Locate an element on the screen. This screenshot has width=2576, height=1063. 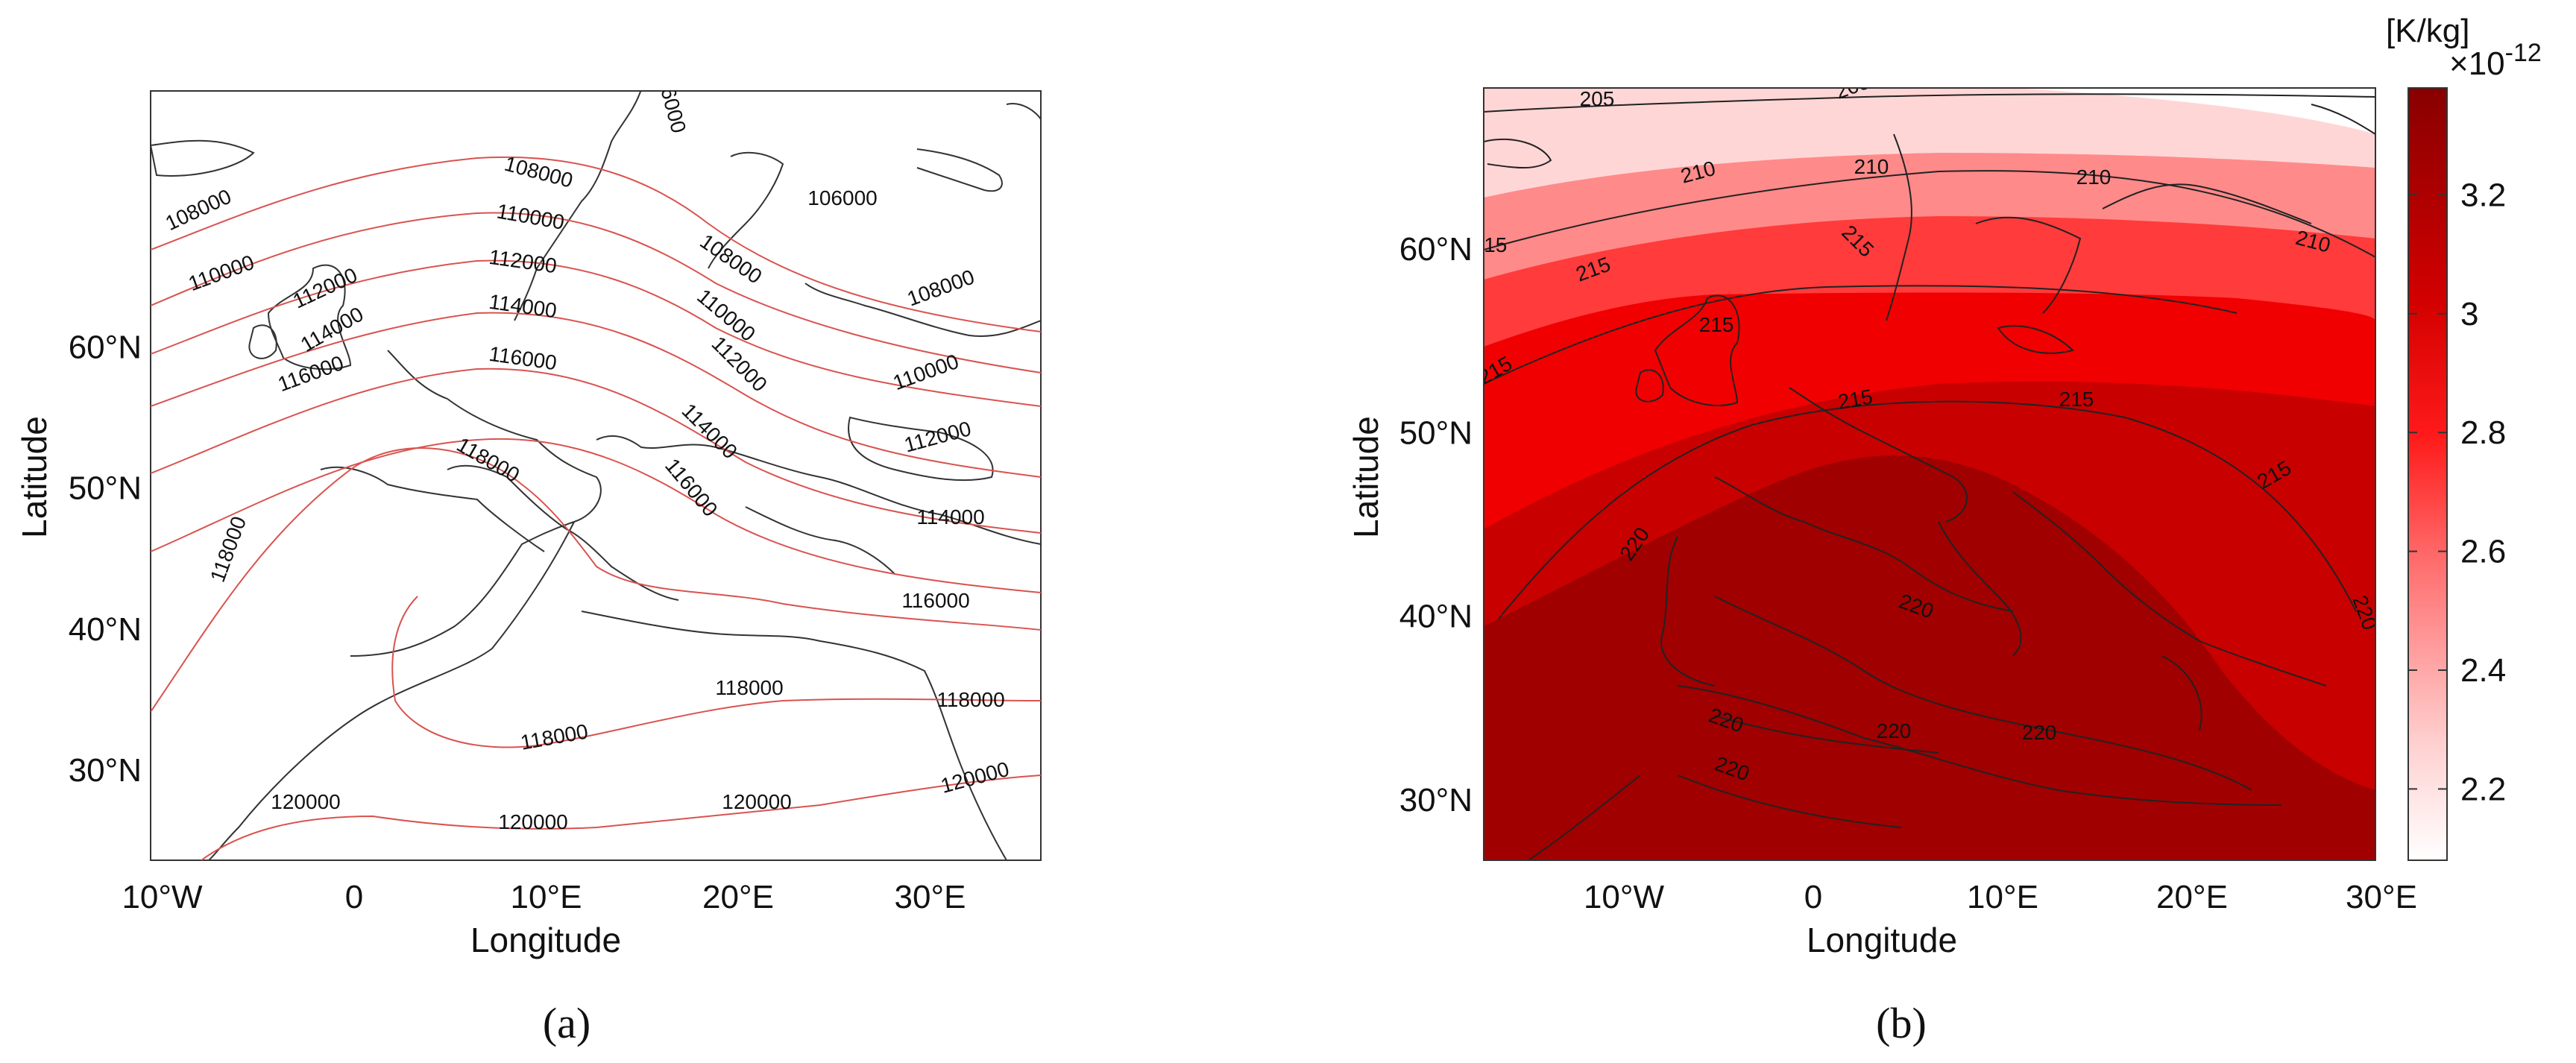
x-ticks-a: 10°W 0 10°E 20°E 30°E is located at coordinates (544, 897).